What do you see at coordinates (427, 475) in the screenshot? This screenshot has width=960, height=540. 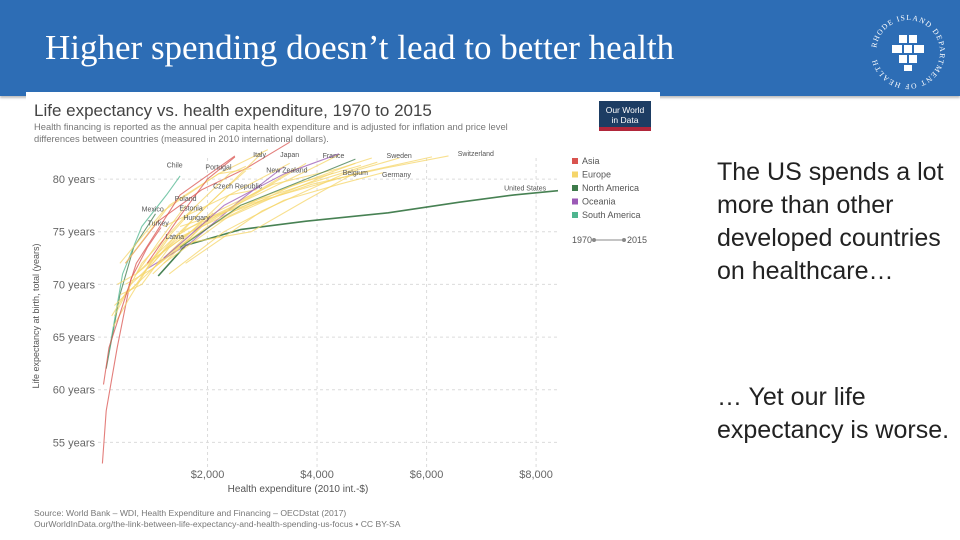 I see `x-tick-label: $6,000` at bounding box center [427, 475].